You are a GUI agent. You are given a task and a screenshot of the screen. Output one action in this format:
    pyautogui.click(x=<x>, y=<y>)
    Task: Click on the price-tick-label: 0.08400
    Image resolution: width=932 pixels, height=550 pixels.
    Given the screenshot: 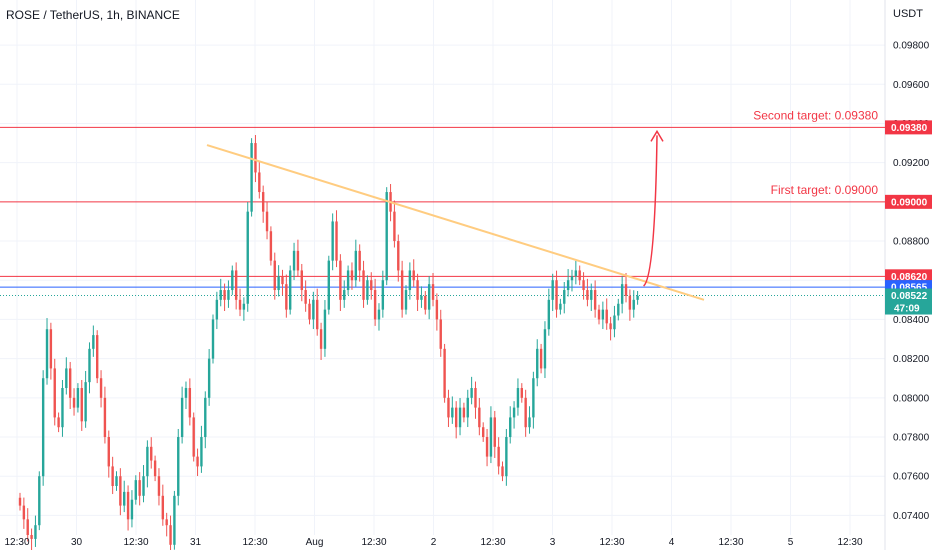 What is the action you would take?
    pyautogui.click(x=911, y=320)
    